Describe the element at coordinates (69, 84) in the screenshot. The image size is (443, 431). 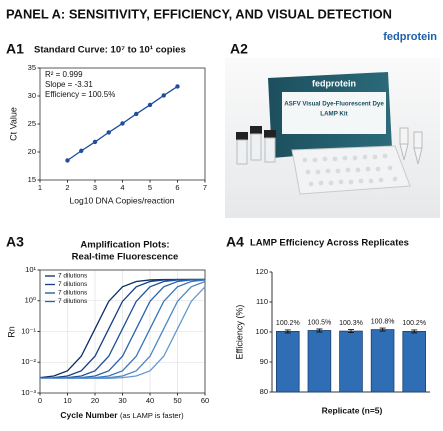
I see `annotation: Slope = -3.31` at that location.